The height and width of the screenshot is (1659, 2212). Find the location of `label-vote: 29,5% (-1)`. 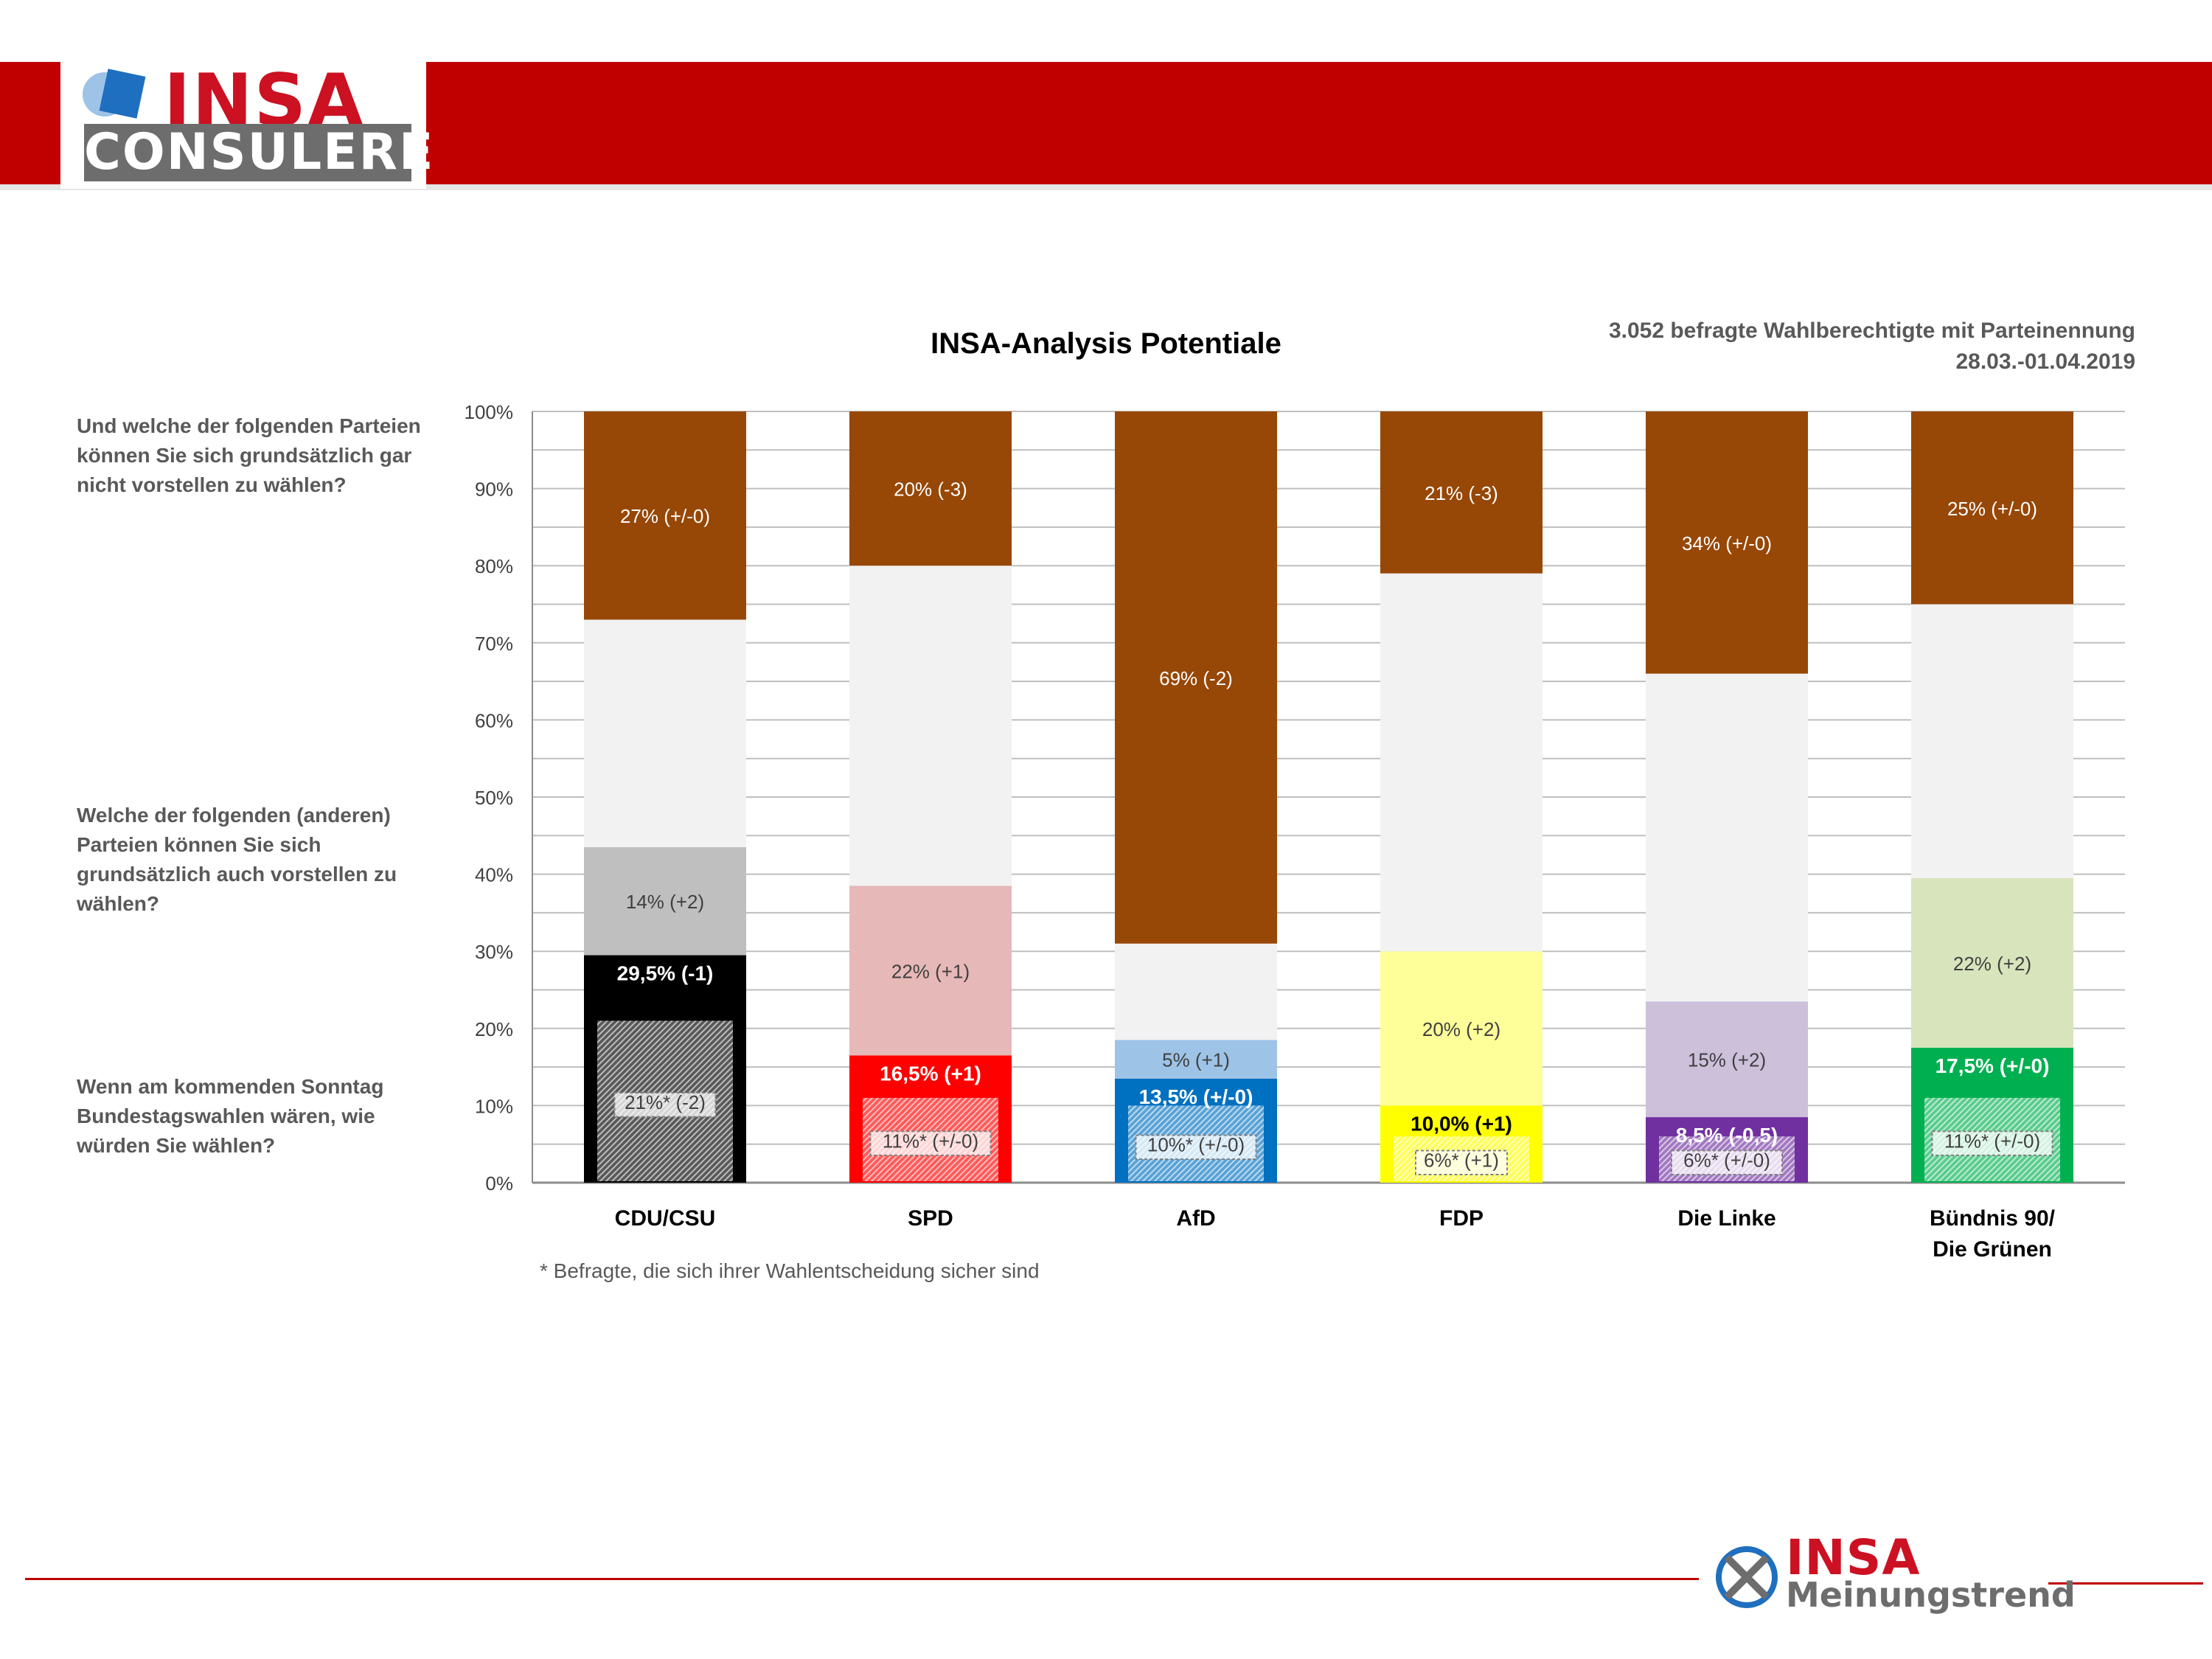

label-vote: 29,5% (-1) is located at coordinates (665, 972).